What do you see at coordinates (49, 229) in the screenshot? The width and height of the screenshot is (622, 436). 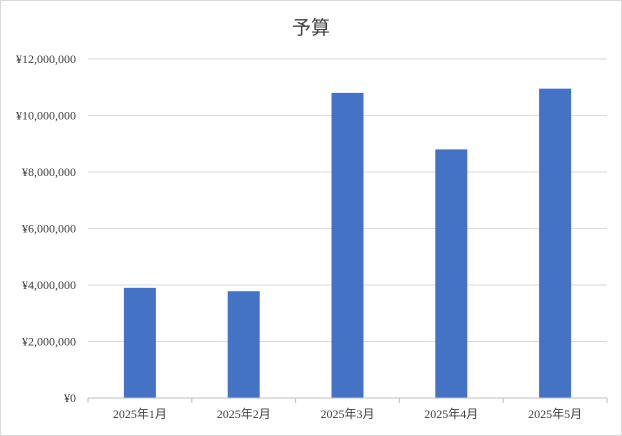 I see `y-tick-label: ¥6,000,000` at bounding box center [49, 229].